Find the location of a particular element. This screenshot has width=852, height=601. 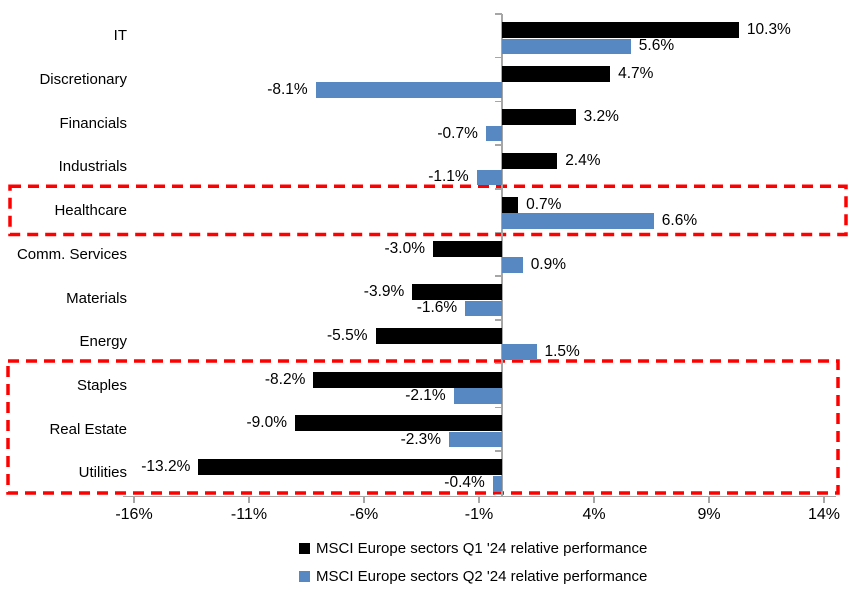

value-label: -8.1% is located at coordinates (287, 89).